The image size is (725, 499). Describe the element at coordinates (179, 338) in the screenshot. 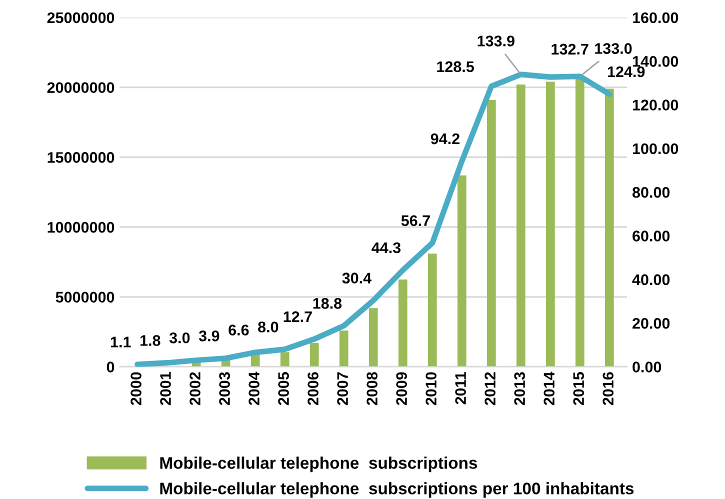

I see `data-label: 3.0` at that location.